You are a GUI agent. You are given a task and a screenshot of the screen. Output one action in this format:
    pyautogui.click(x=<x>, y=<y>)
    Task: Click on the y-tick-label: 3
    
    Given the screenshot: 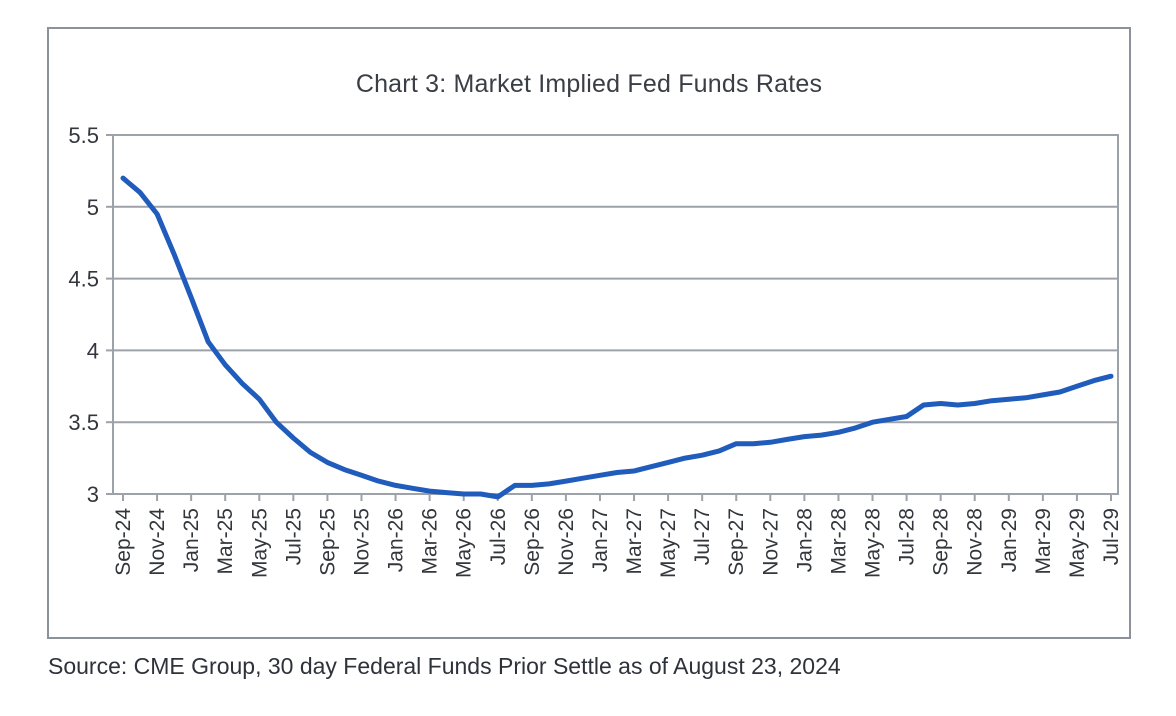 What is the action you would take?
    pyautogui.click(x=93, y=494)
    